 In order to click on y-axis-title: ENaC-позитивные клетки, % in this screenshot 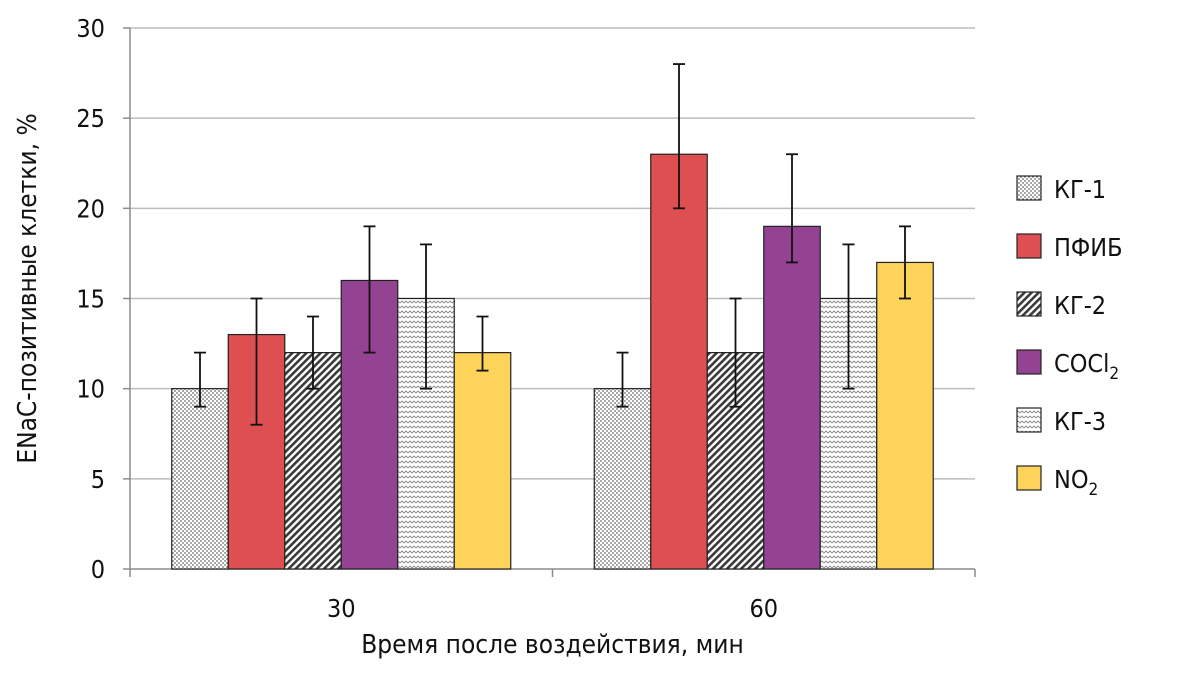, I will do `click(28, 288)`.